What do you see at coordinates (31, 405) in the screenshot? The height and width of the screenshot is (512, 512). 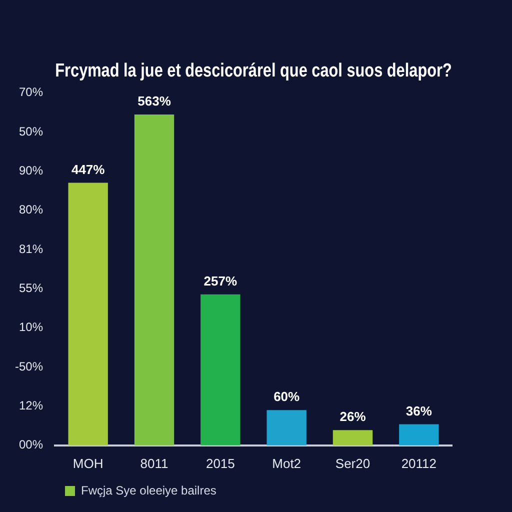 I see `text: 12%` at bounding box center [31, 405].